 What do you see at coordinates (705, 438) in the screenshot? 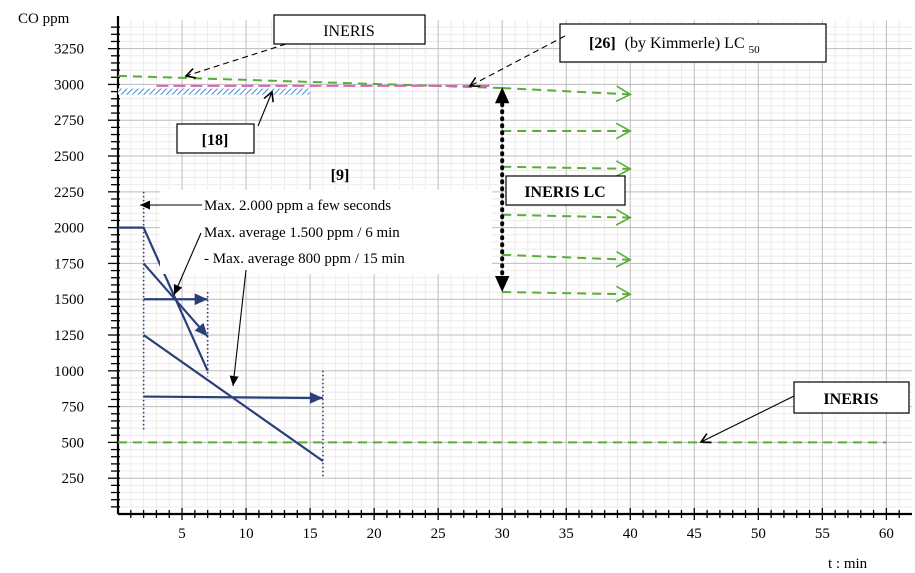
I see `ineris-bottom-pointer-head` at bounding box center [705, 438].